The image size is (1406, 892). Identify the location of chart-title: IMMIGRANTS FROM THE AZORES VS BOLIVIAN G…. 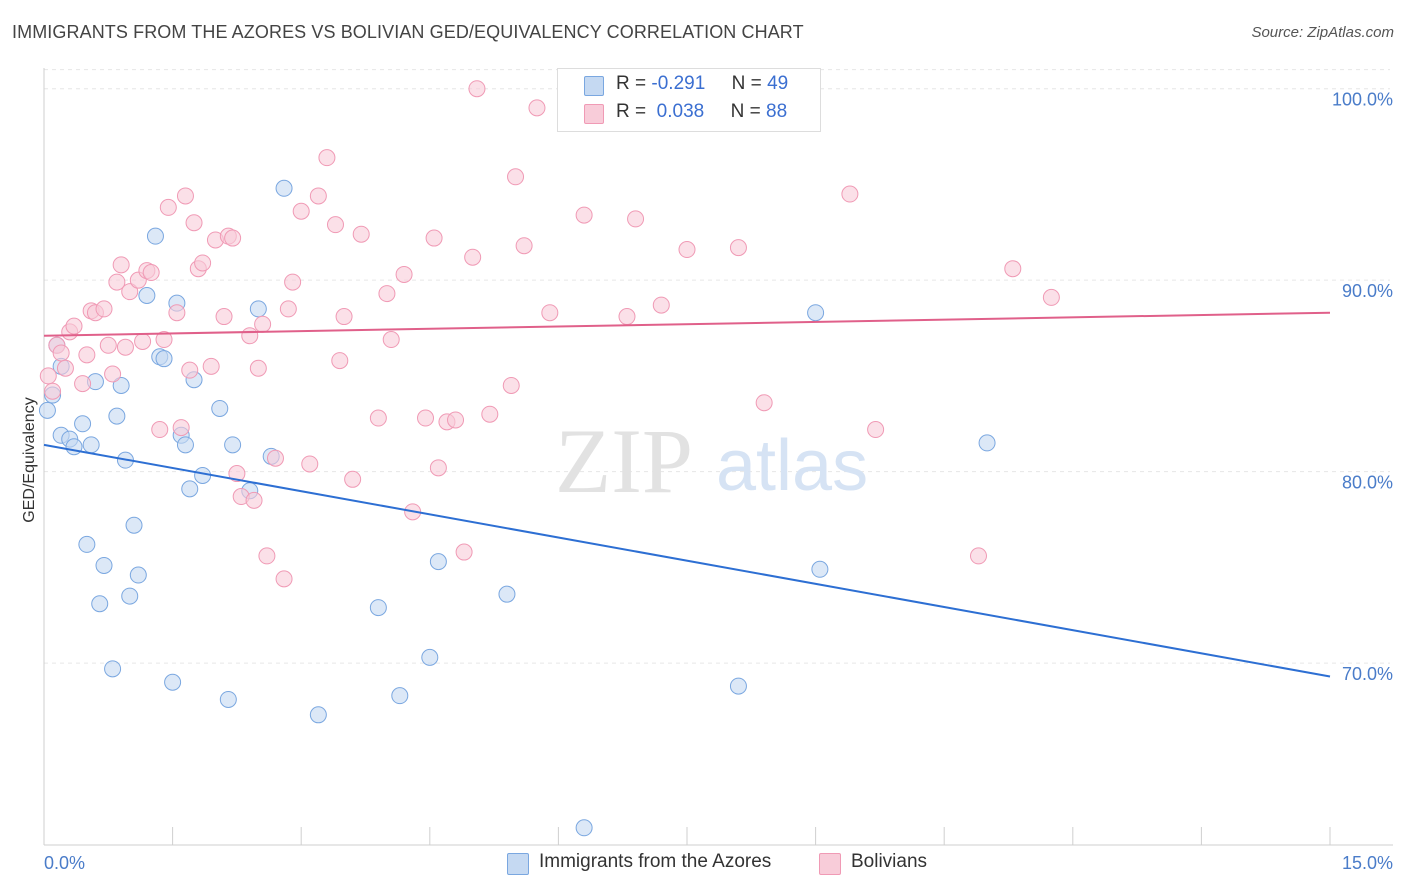
(408, 32).